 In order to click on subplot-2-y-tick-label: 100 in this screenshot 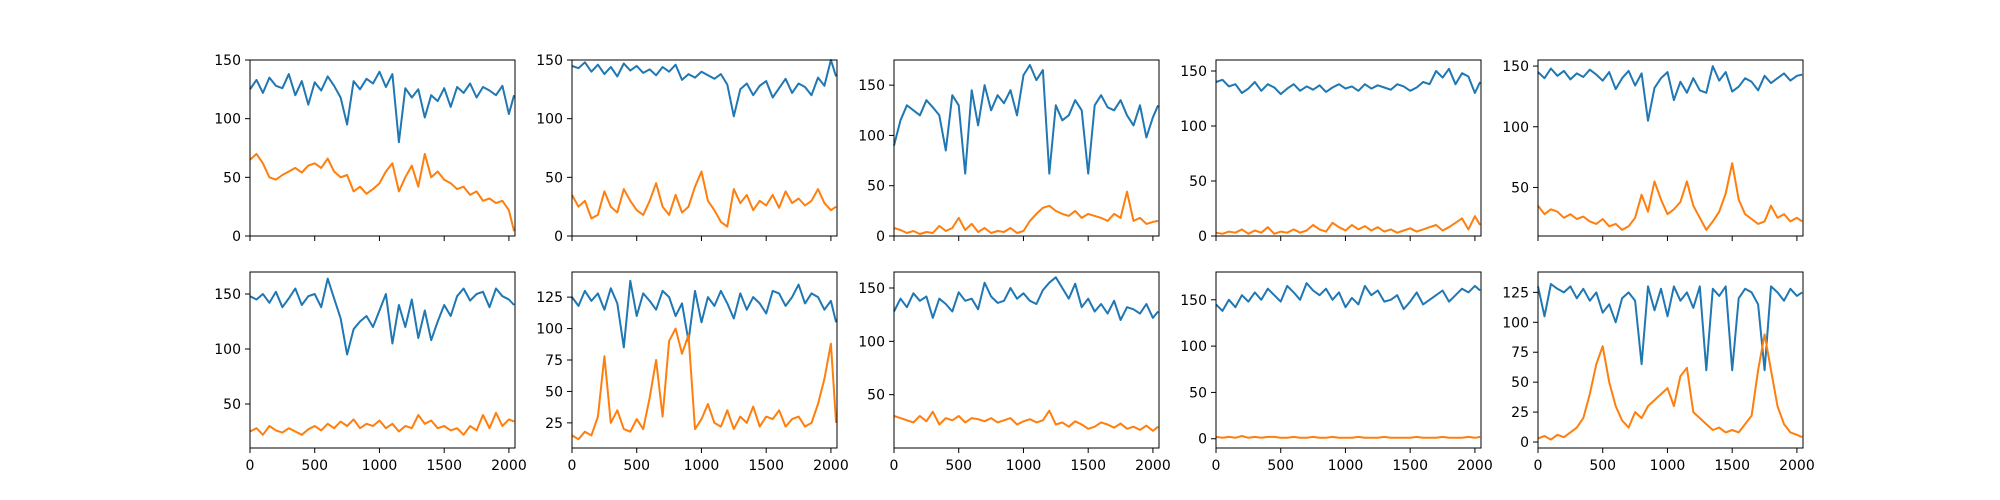, I will do `click(549, 120)`.